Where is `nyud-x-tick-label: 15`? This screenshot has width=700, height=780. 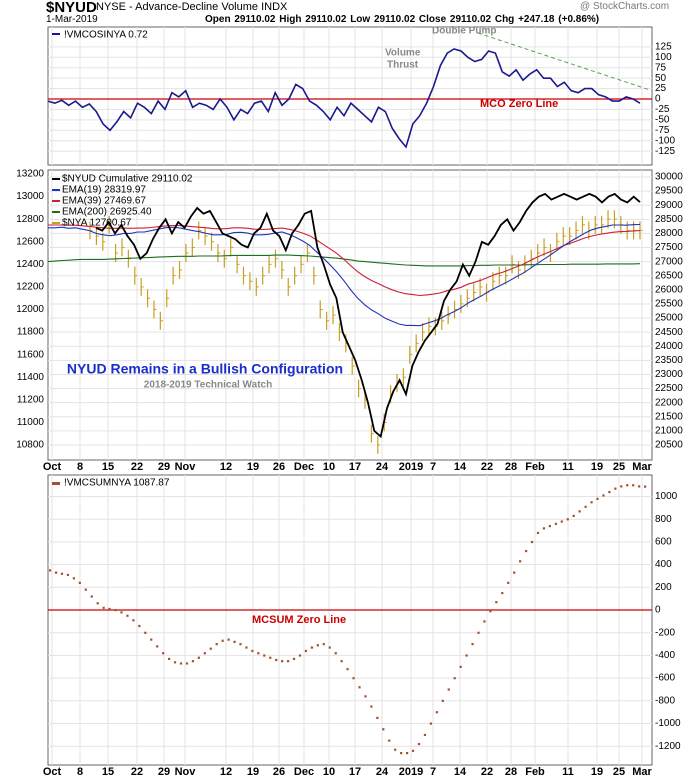
nyud-x-tick-label: 15 is located at coordinates (108, 467).